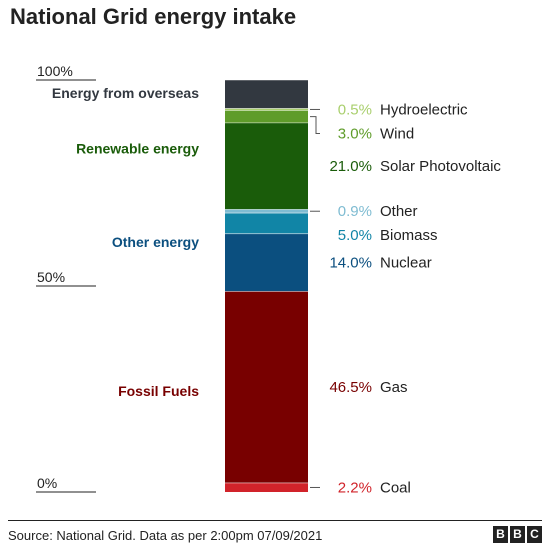 Image resolution: width=550 pixels, height=548 pixels. Describe the element at coordinates (266, 262) in the screenshot. I see `bar-segment-nuclear` at that location.